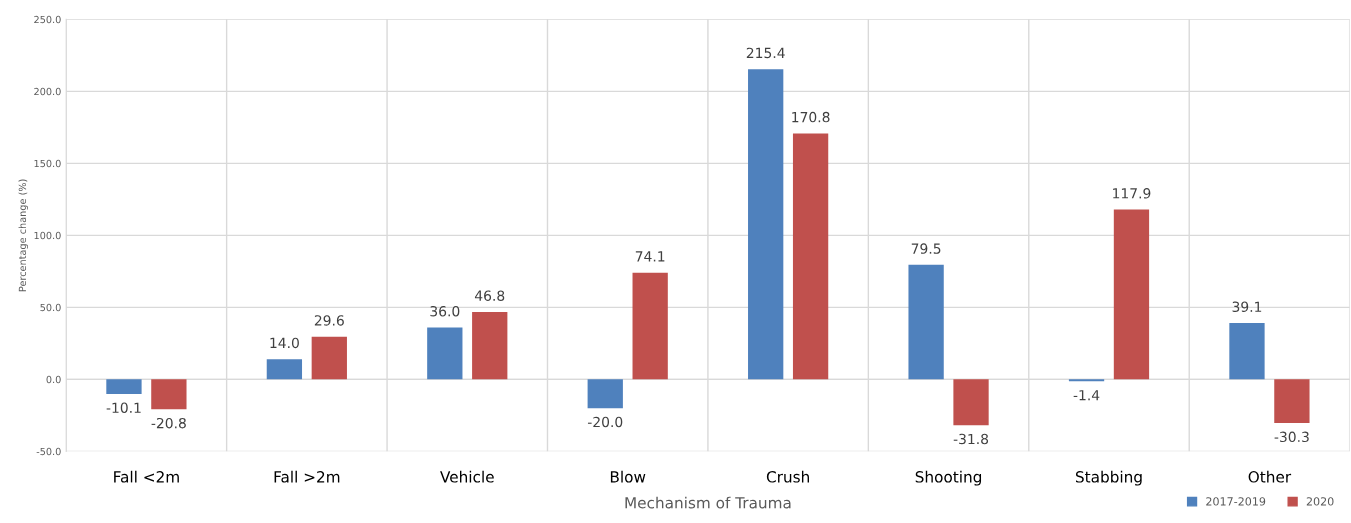 Image resolution: width=1351 pixels, height=523 pixels. Describe the element at coordinates (467, 476) in the screenshot. I see `x-tick-label: Vehicle` at that location.